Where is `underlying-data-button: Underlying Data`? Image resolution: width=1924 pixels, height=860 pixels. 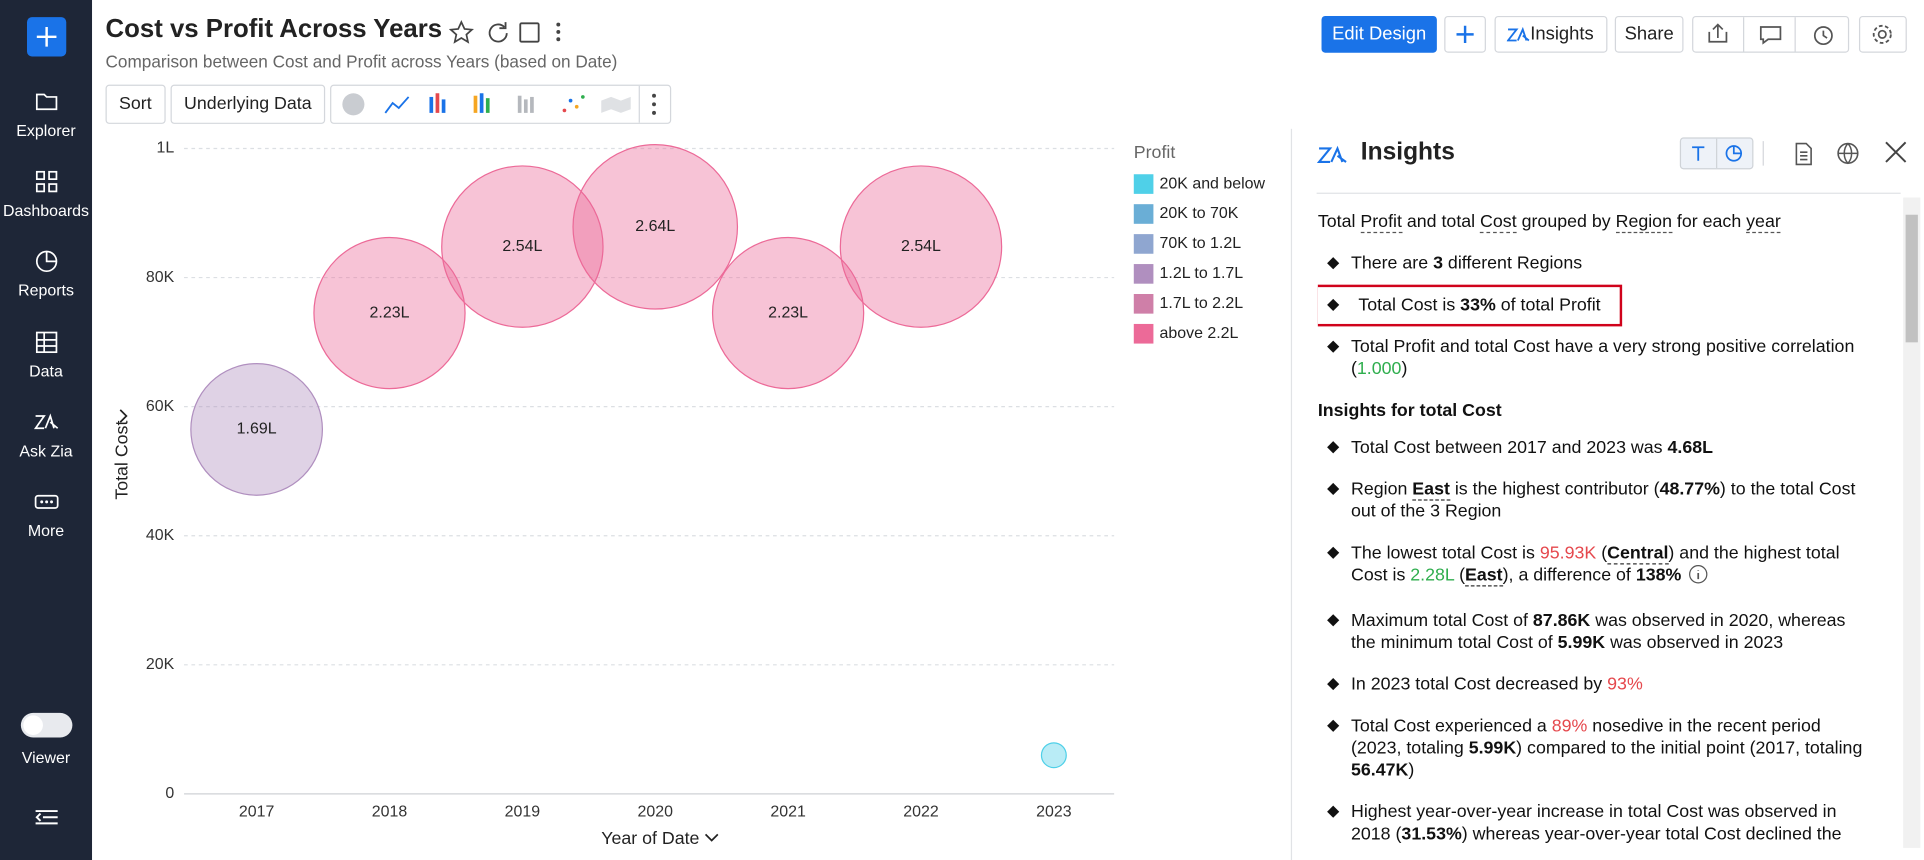
underlying-data-button: Underlying Data is located at coordinates (248, 104).